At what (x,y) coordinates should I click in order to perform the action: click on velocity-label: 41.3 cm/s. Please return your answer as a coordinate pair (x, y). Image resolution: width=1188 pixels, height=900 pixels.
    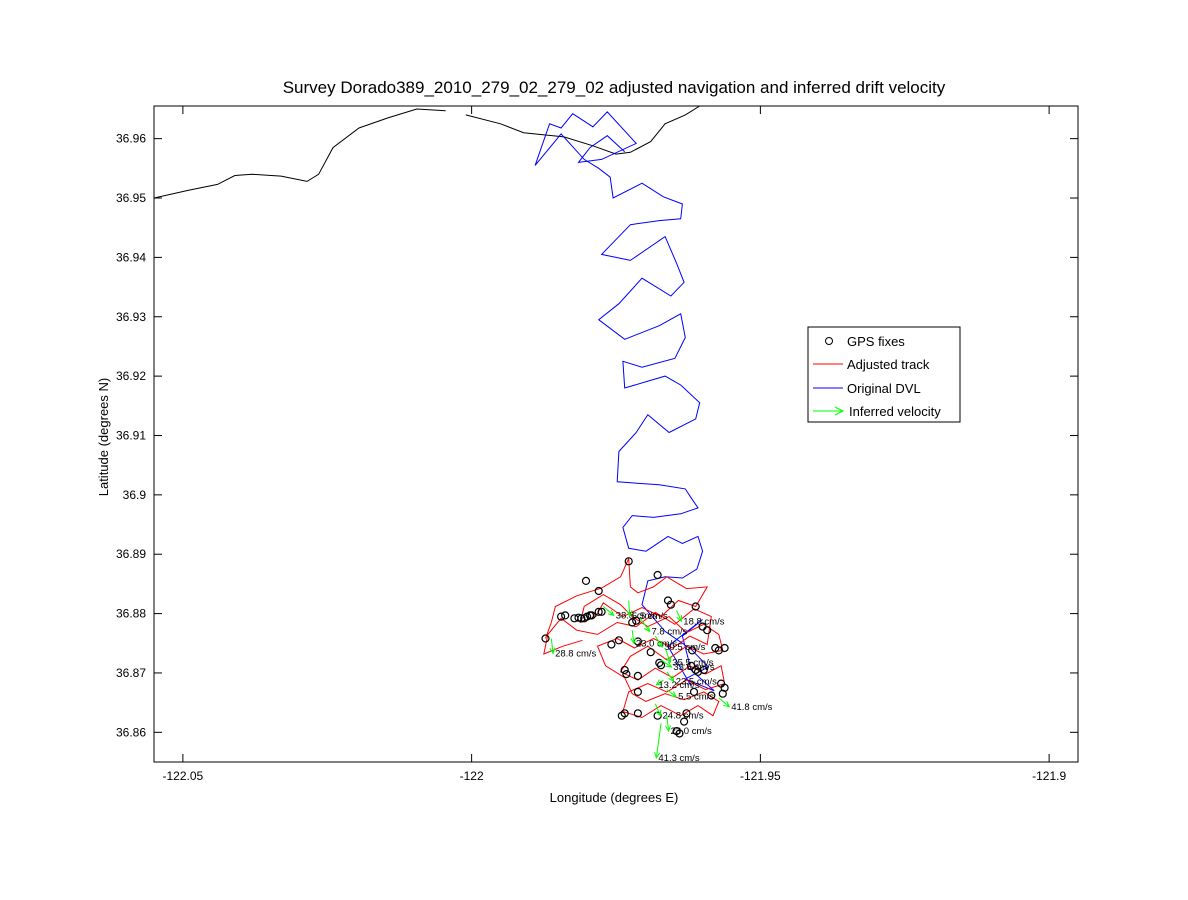
    Looking at the image, I should click on (678, 758).